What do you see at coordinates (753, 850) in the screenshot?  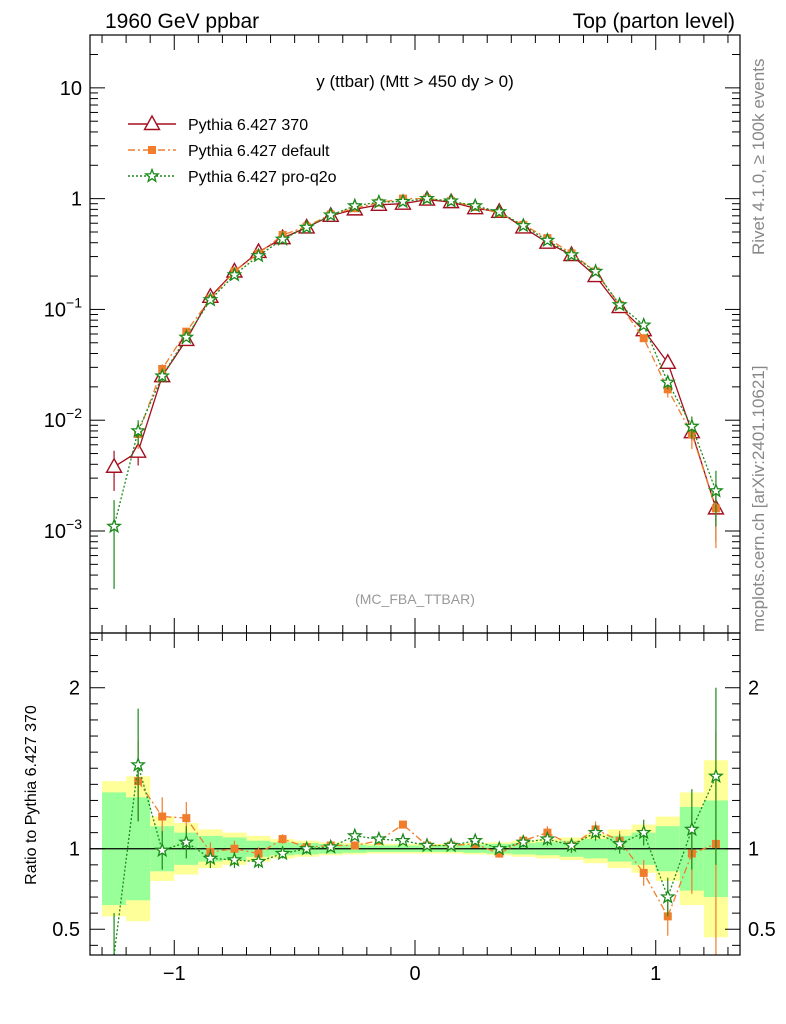 I see `ratio-y-tick-label-right: 1` at bounding box center [753, 850].